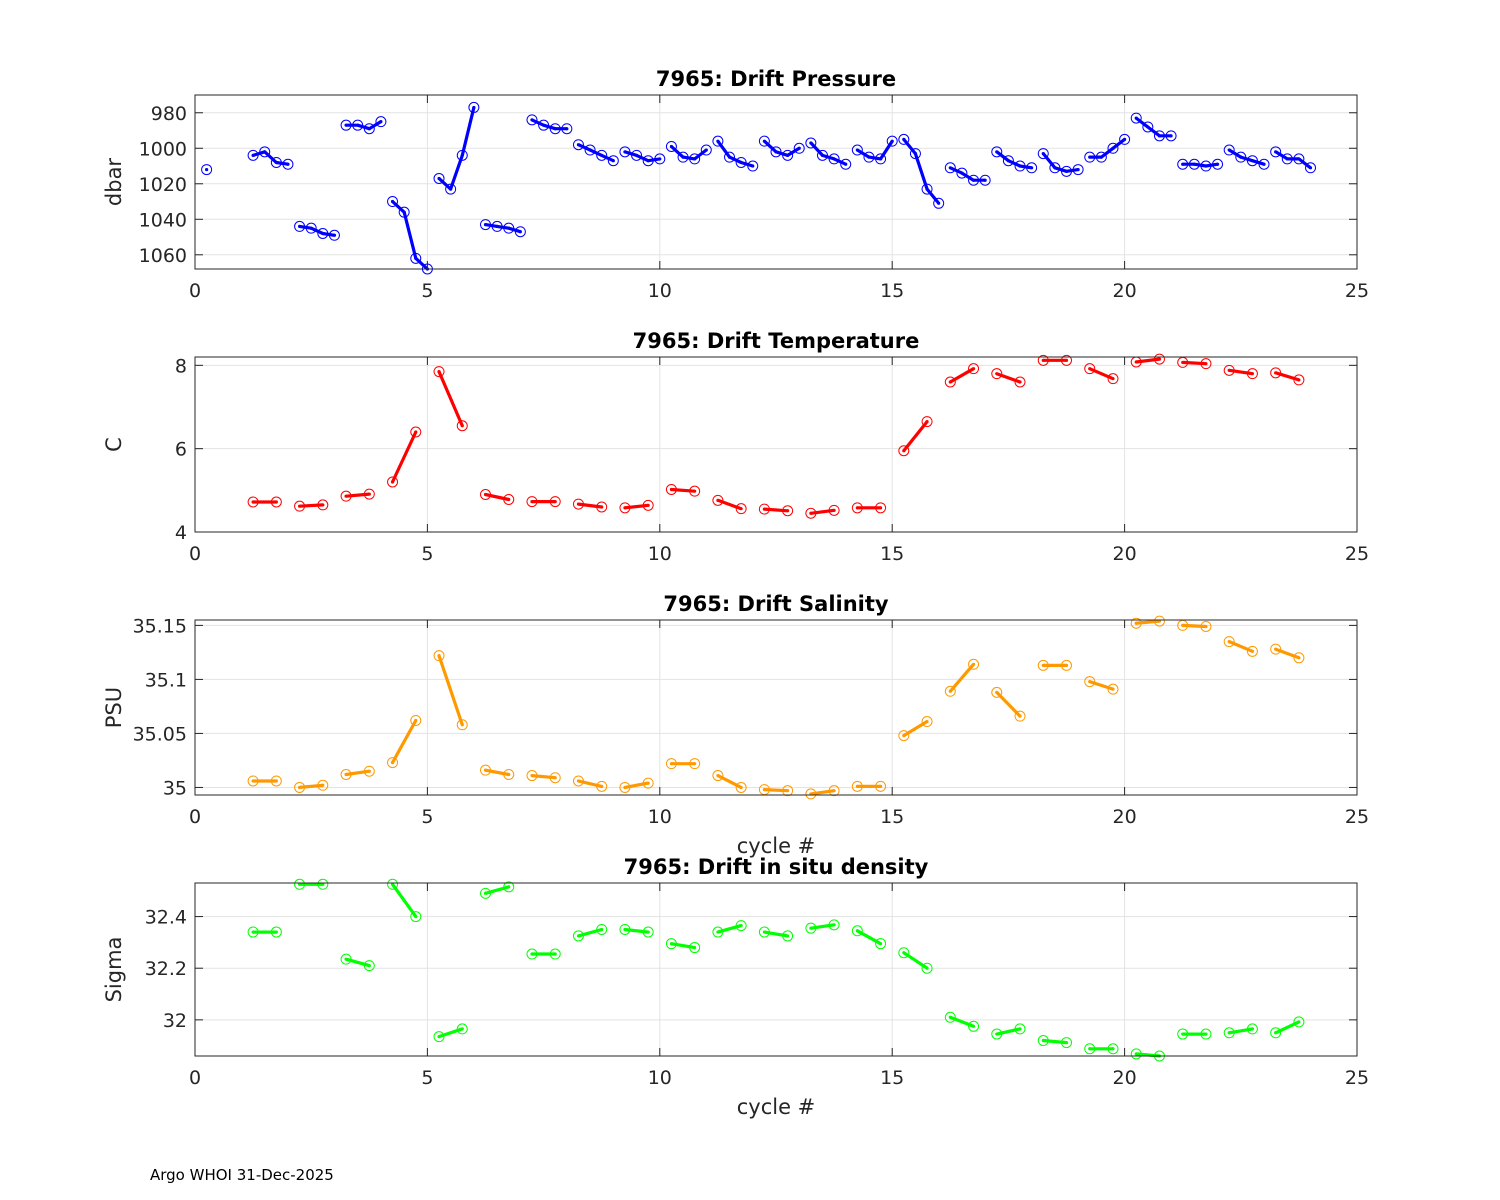 Image resolution: width=1500 pixels, height=1200 pixels. I want to click on y-tick-label: 8, so click(181, 366).